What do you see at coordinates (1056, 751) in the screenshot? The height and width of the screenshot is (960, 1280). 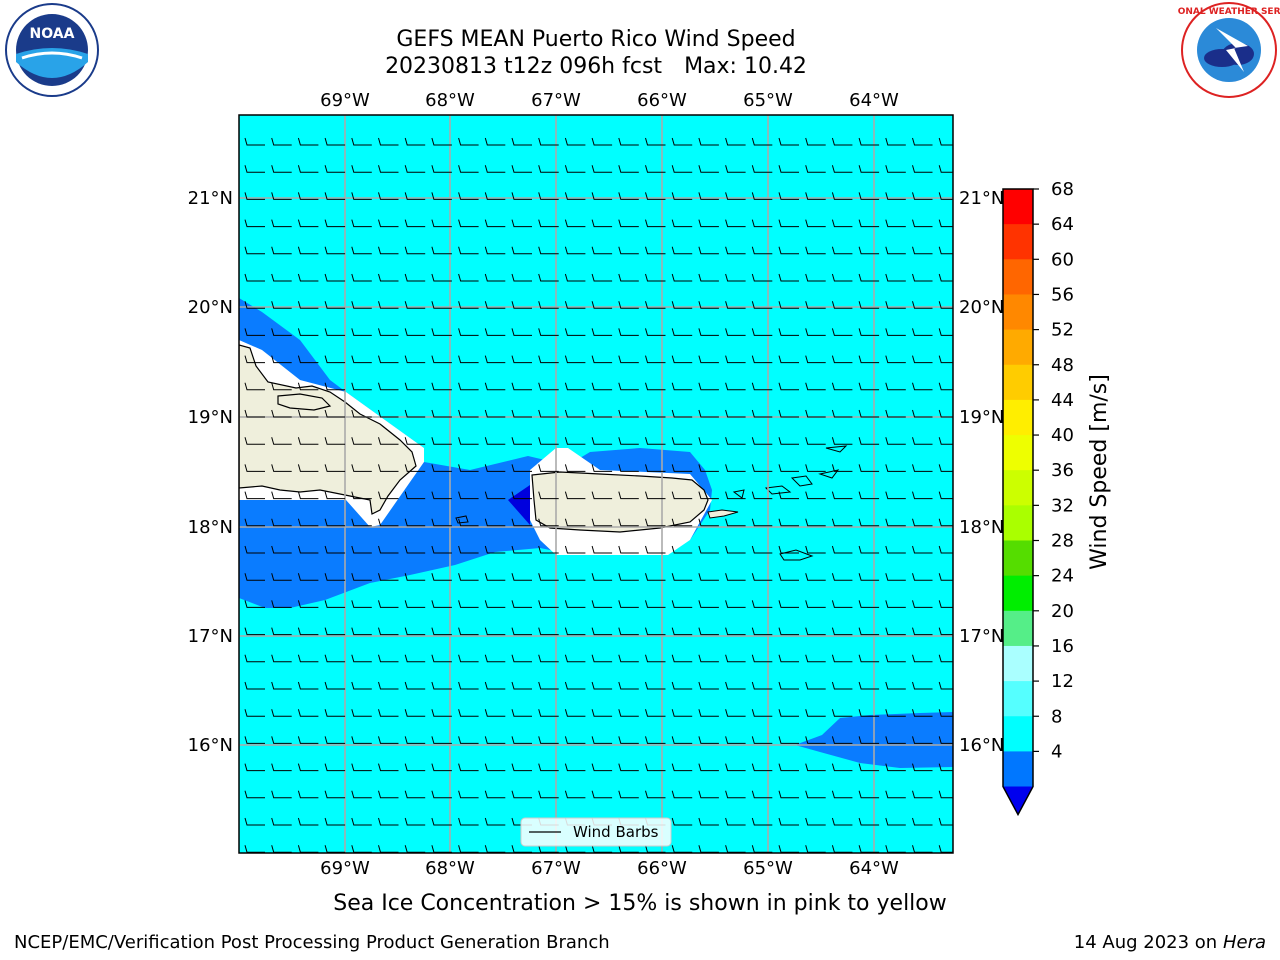 I see `colorbar-tick-label: 4` at bounding box center [1056, 751].